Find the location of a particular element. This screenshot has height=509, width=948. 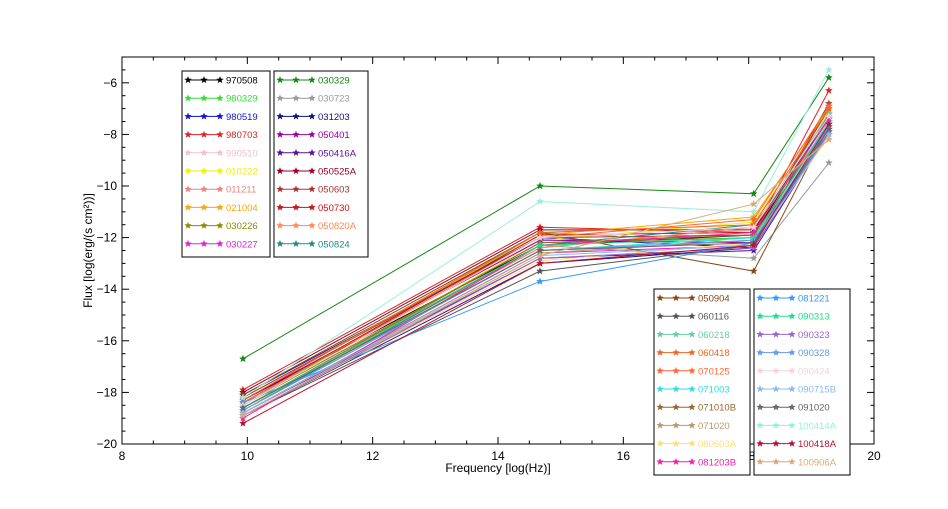

legend-item: 100414A is located at coordinates (796, 426).